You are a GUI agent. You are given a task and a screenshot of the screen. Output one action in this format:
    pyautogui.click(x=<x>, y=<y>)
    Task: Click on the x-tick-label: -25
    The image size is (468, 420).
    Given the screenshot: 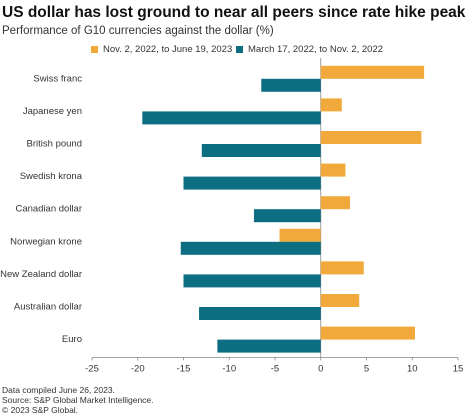 What is the action you would take?
    pyautogui.click(x=92, y=368)
    